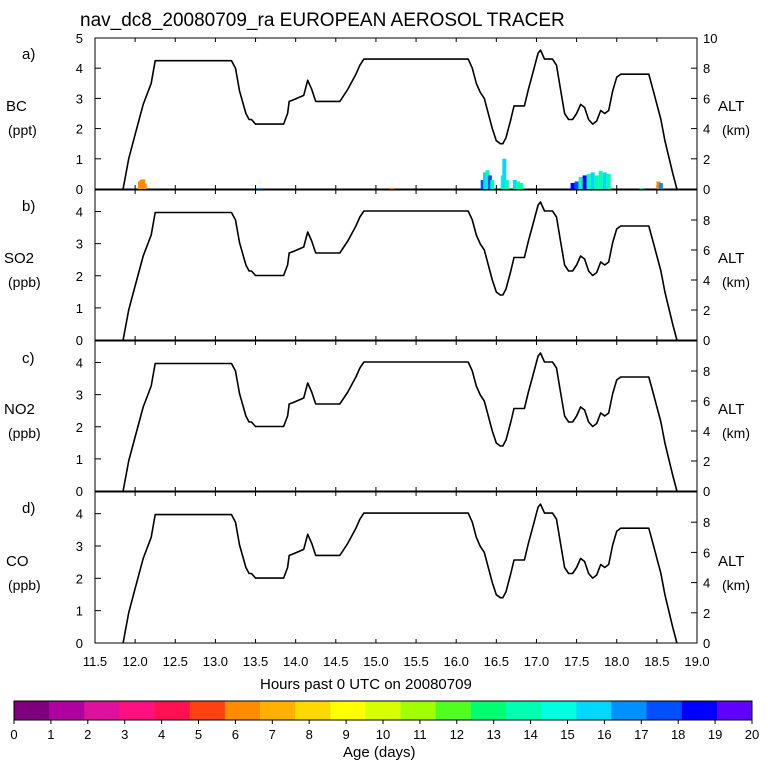 The height and width of the screenshot is (768, 768). Describe the element at coordinates (576, 661) in the screenshot. I see `x-tick-label: 17.5` at that location.